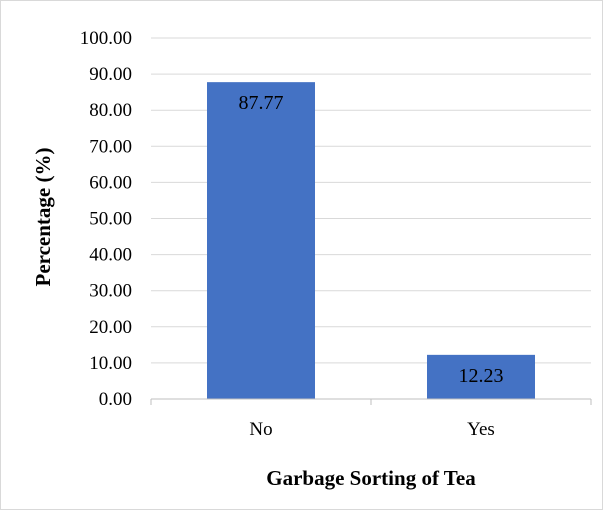 Image resolution: width=603 pixels, height=511 pixels. I want to click on y-tick-label: 50.00, so click(110, 219).